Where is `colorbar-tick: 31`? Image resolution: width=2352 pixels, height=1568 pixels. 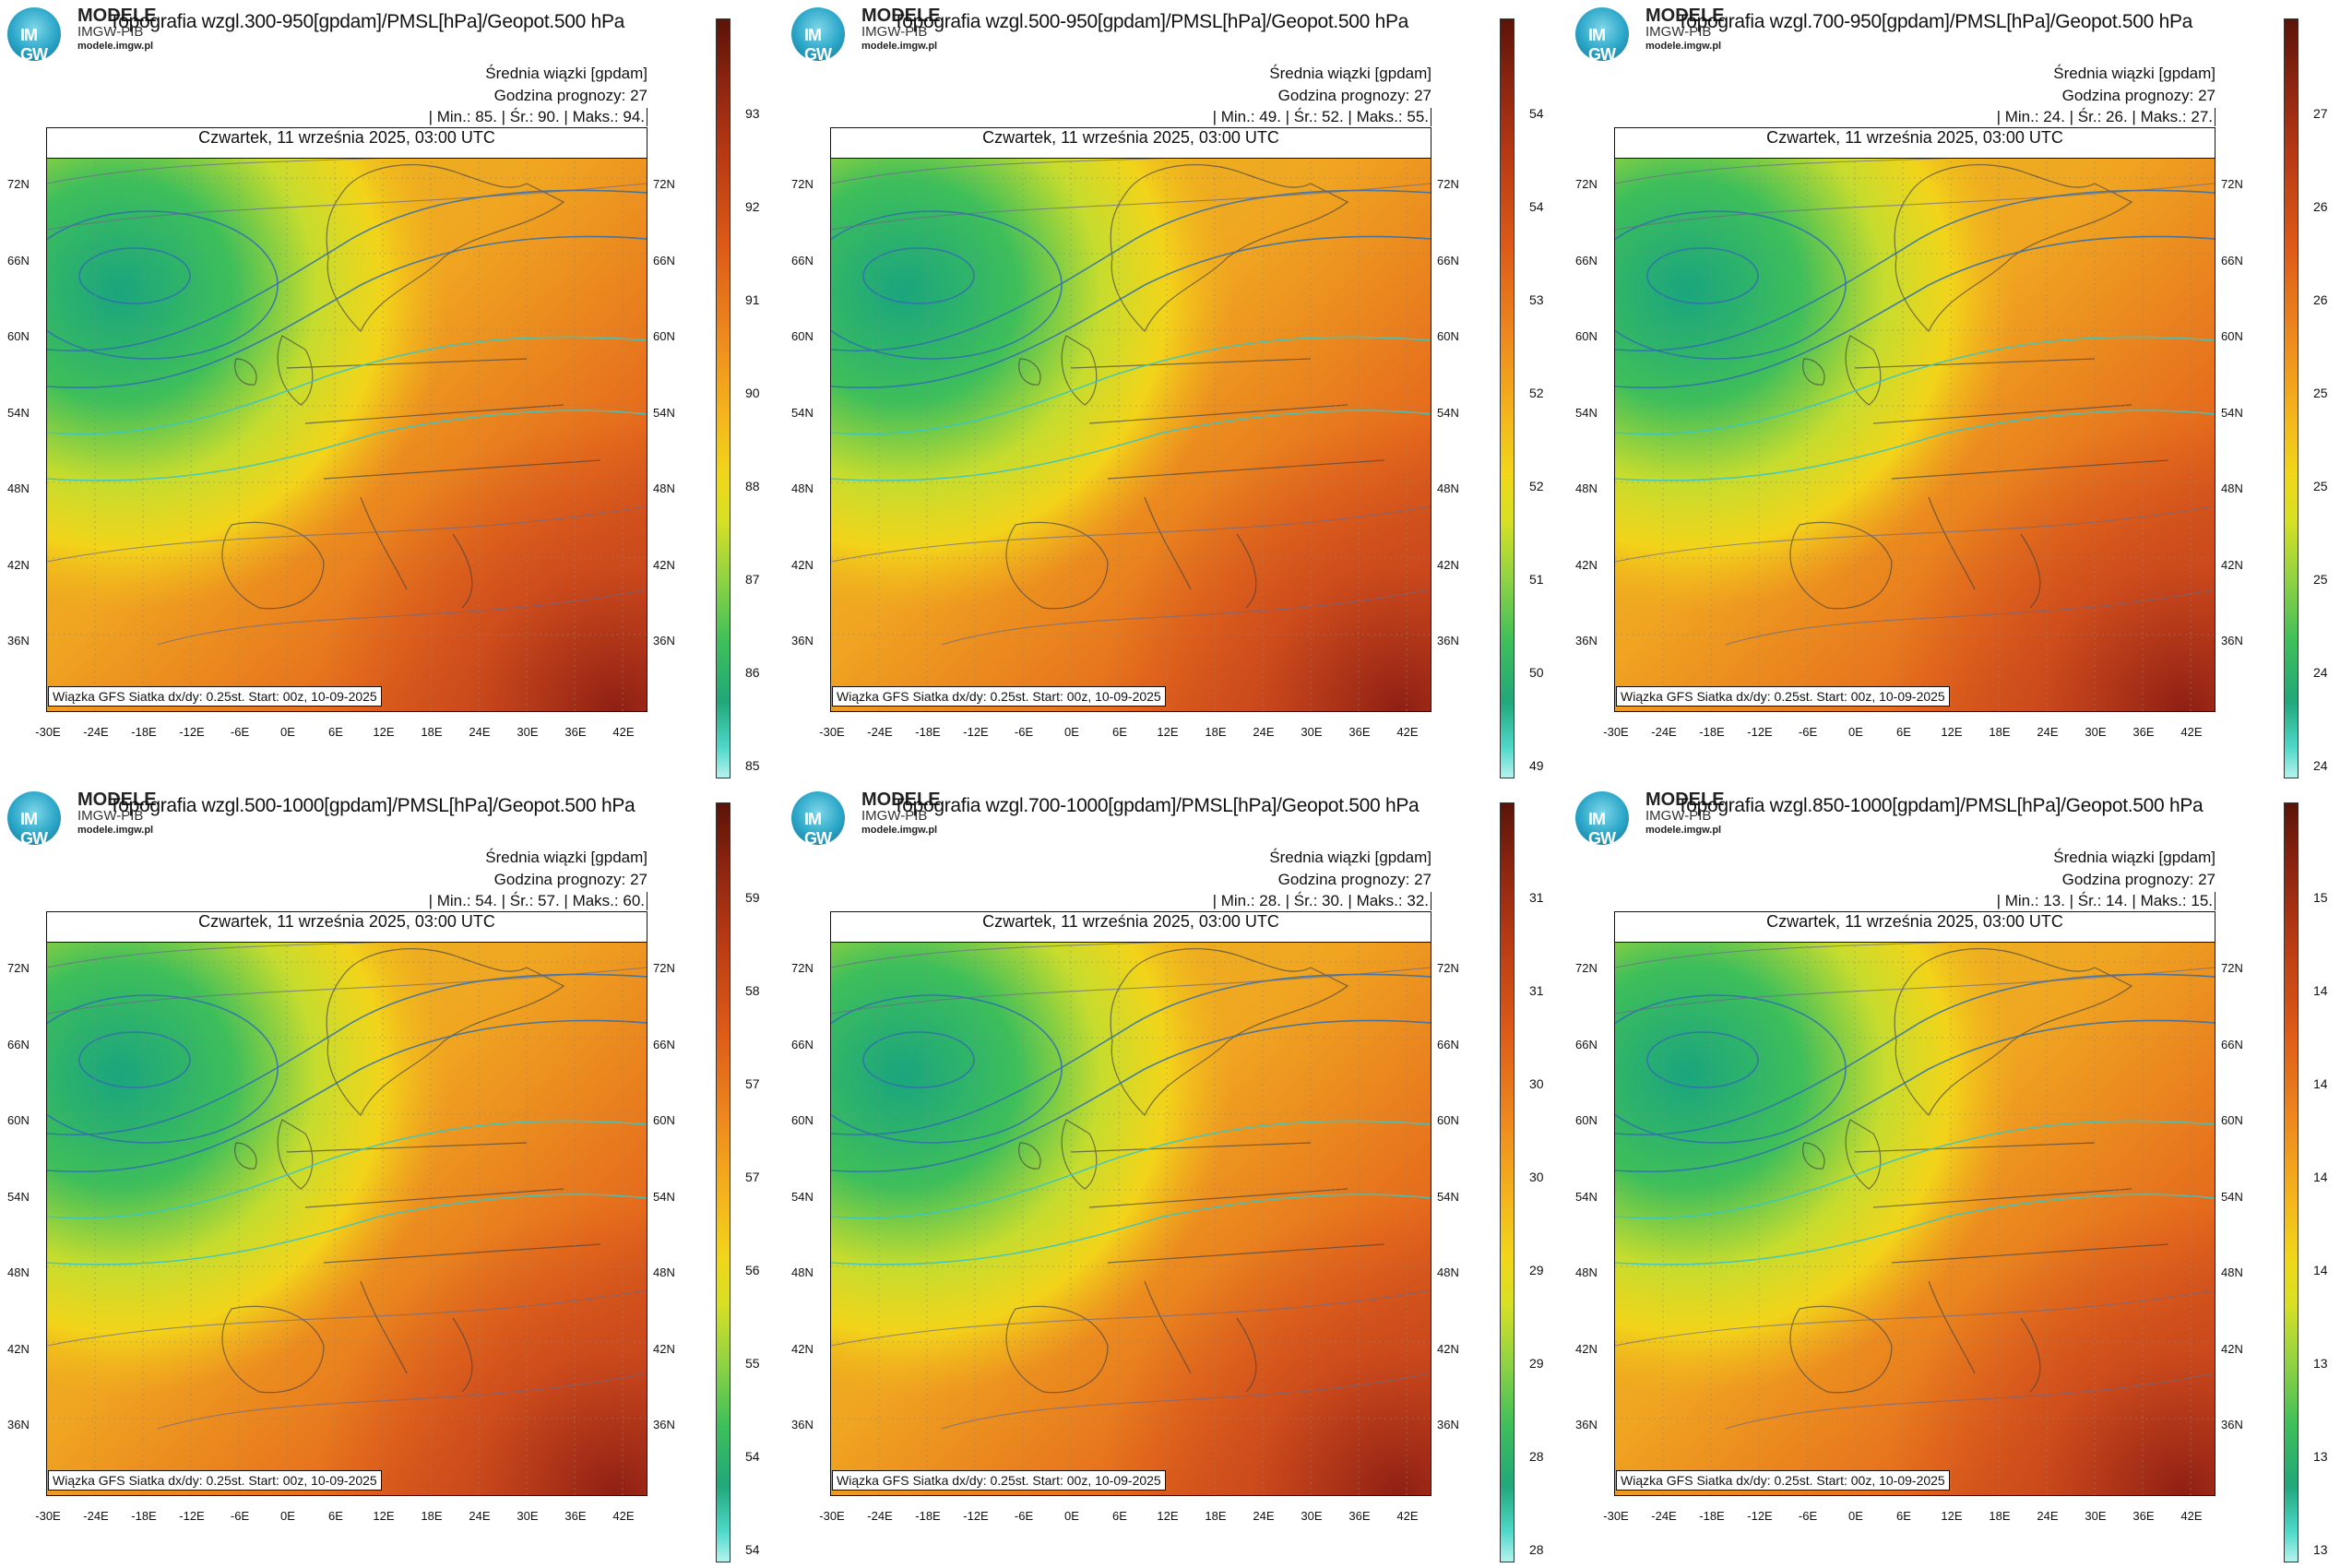
colorbar-tick: 31 is located at coordinates (1536, 990).